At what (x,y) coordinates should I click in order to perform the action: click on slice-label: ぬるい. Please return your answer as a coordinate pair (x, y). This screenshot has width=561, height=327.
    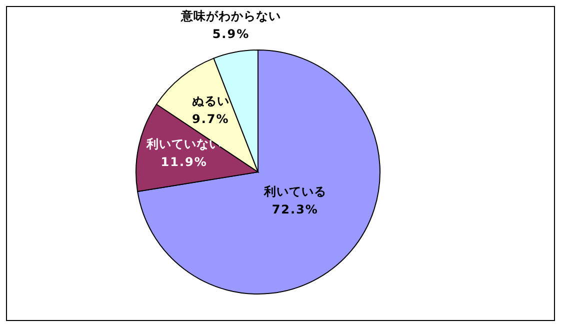
    Looking at the image, I should click on (211, 101).